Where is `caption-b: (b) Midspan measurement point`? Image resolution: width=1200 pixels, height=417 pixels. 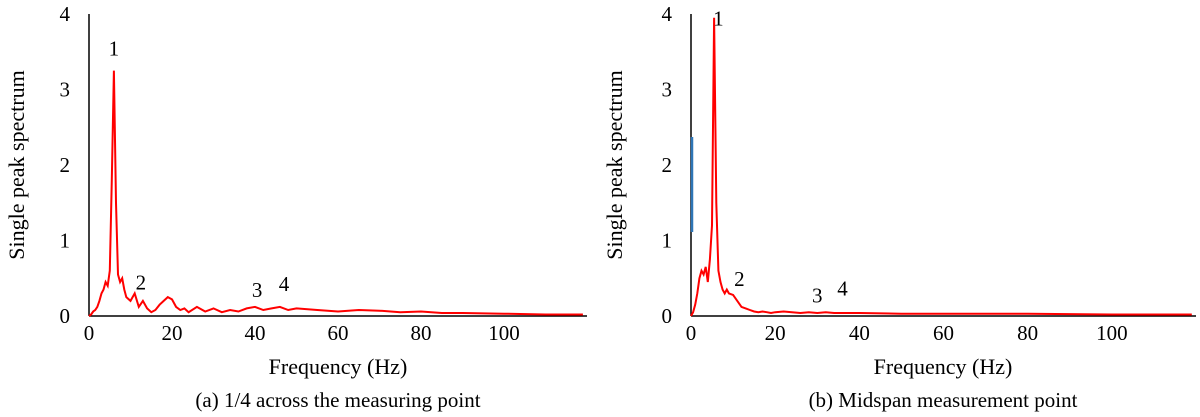 caption-b: (b) Midspan measurement point is located at coordinates (943, 400).